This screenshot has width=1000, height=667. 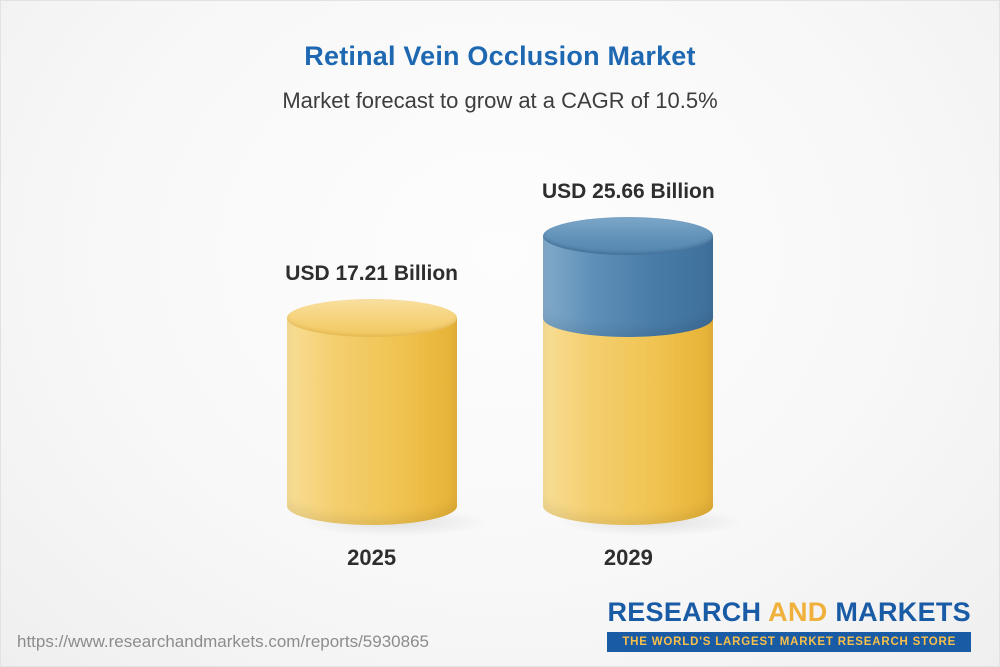 What do you see at coordinates (372, 557) in the screenshot?
I see `bar-2025-year-label: 2025` at bounding box center [372, 557].